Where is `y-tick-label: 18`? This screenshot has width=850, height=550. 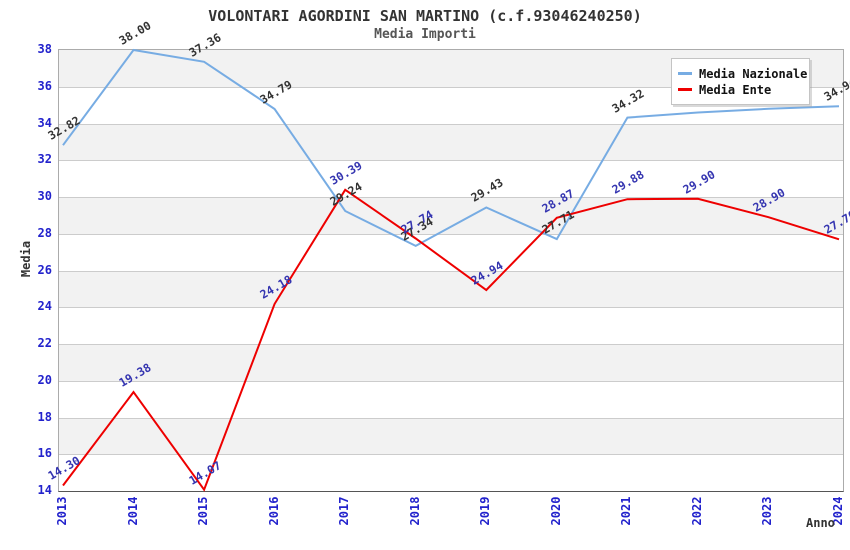
y-tick-label: 18 is located at coordinates (44, 416).